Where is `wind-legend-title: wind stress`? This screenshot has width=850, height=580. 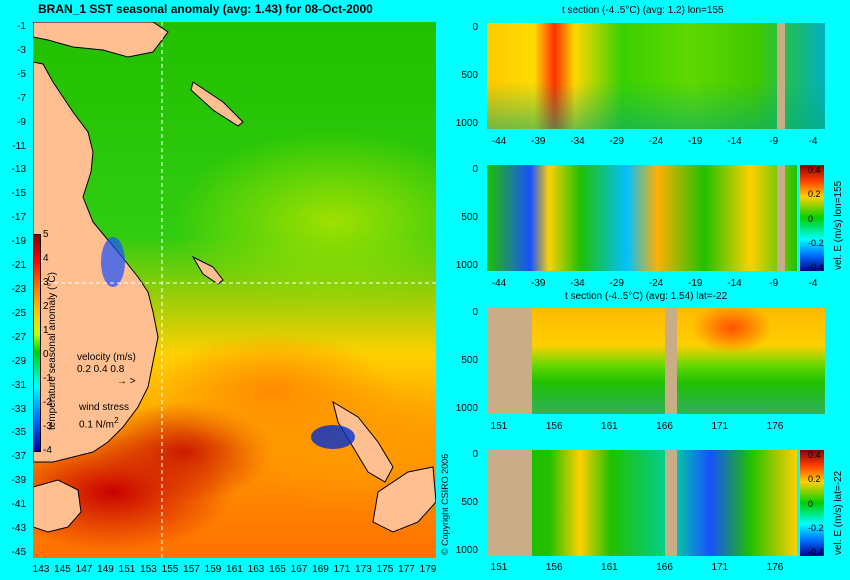
wind-legend-title: wind stress is located at coordinates (104, 407).